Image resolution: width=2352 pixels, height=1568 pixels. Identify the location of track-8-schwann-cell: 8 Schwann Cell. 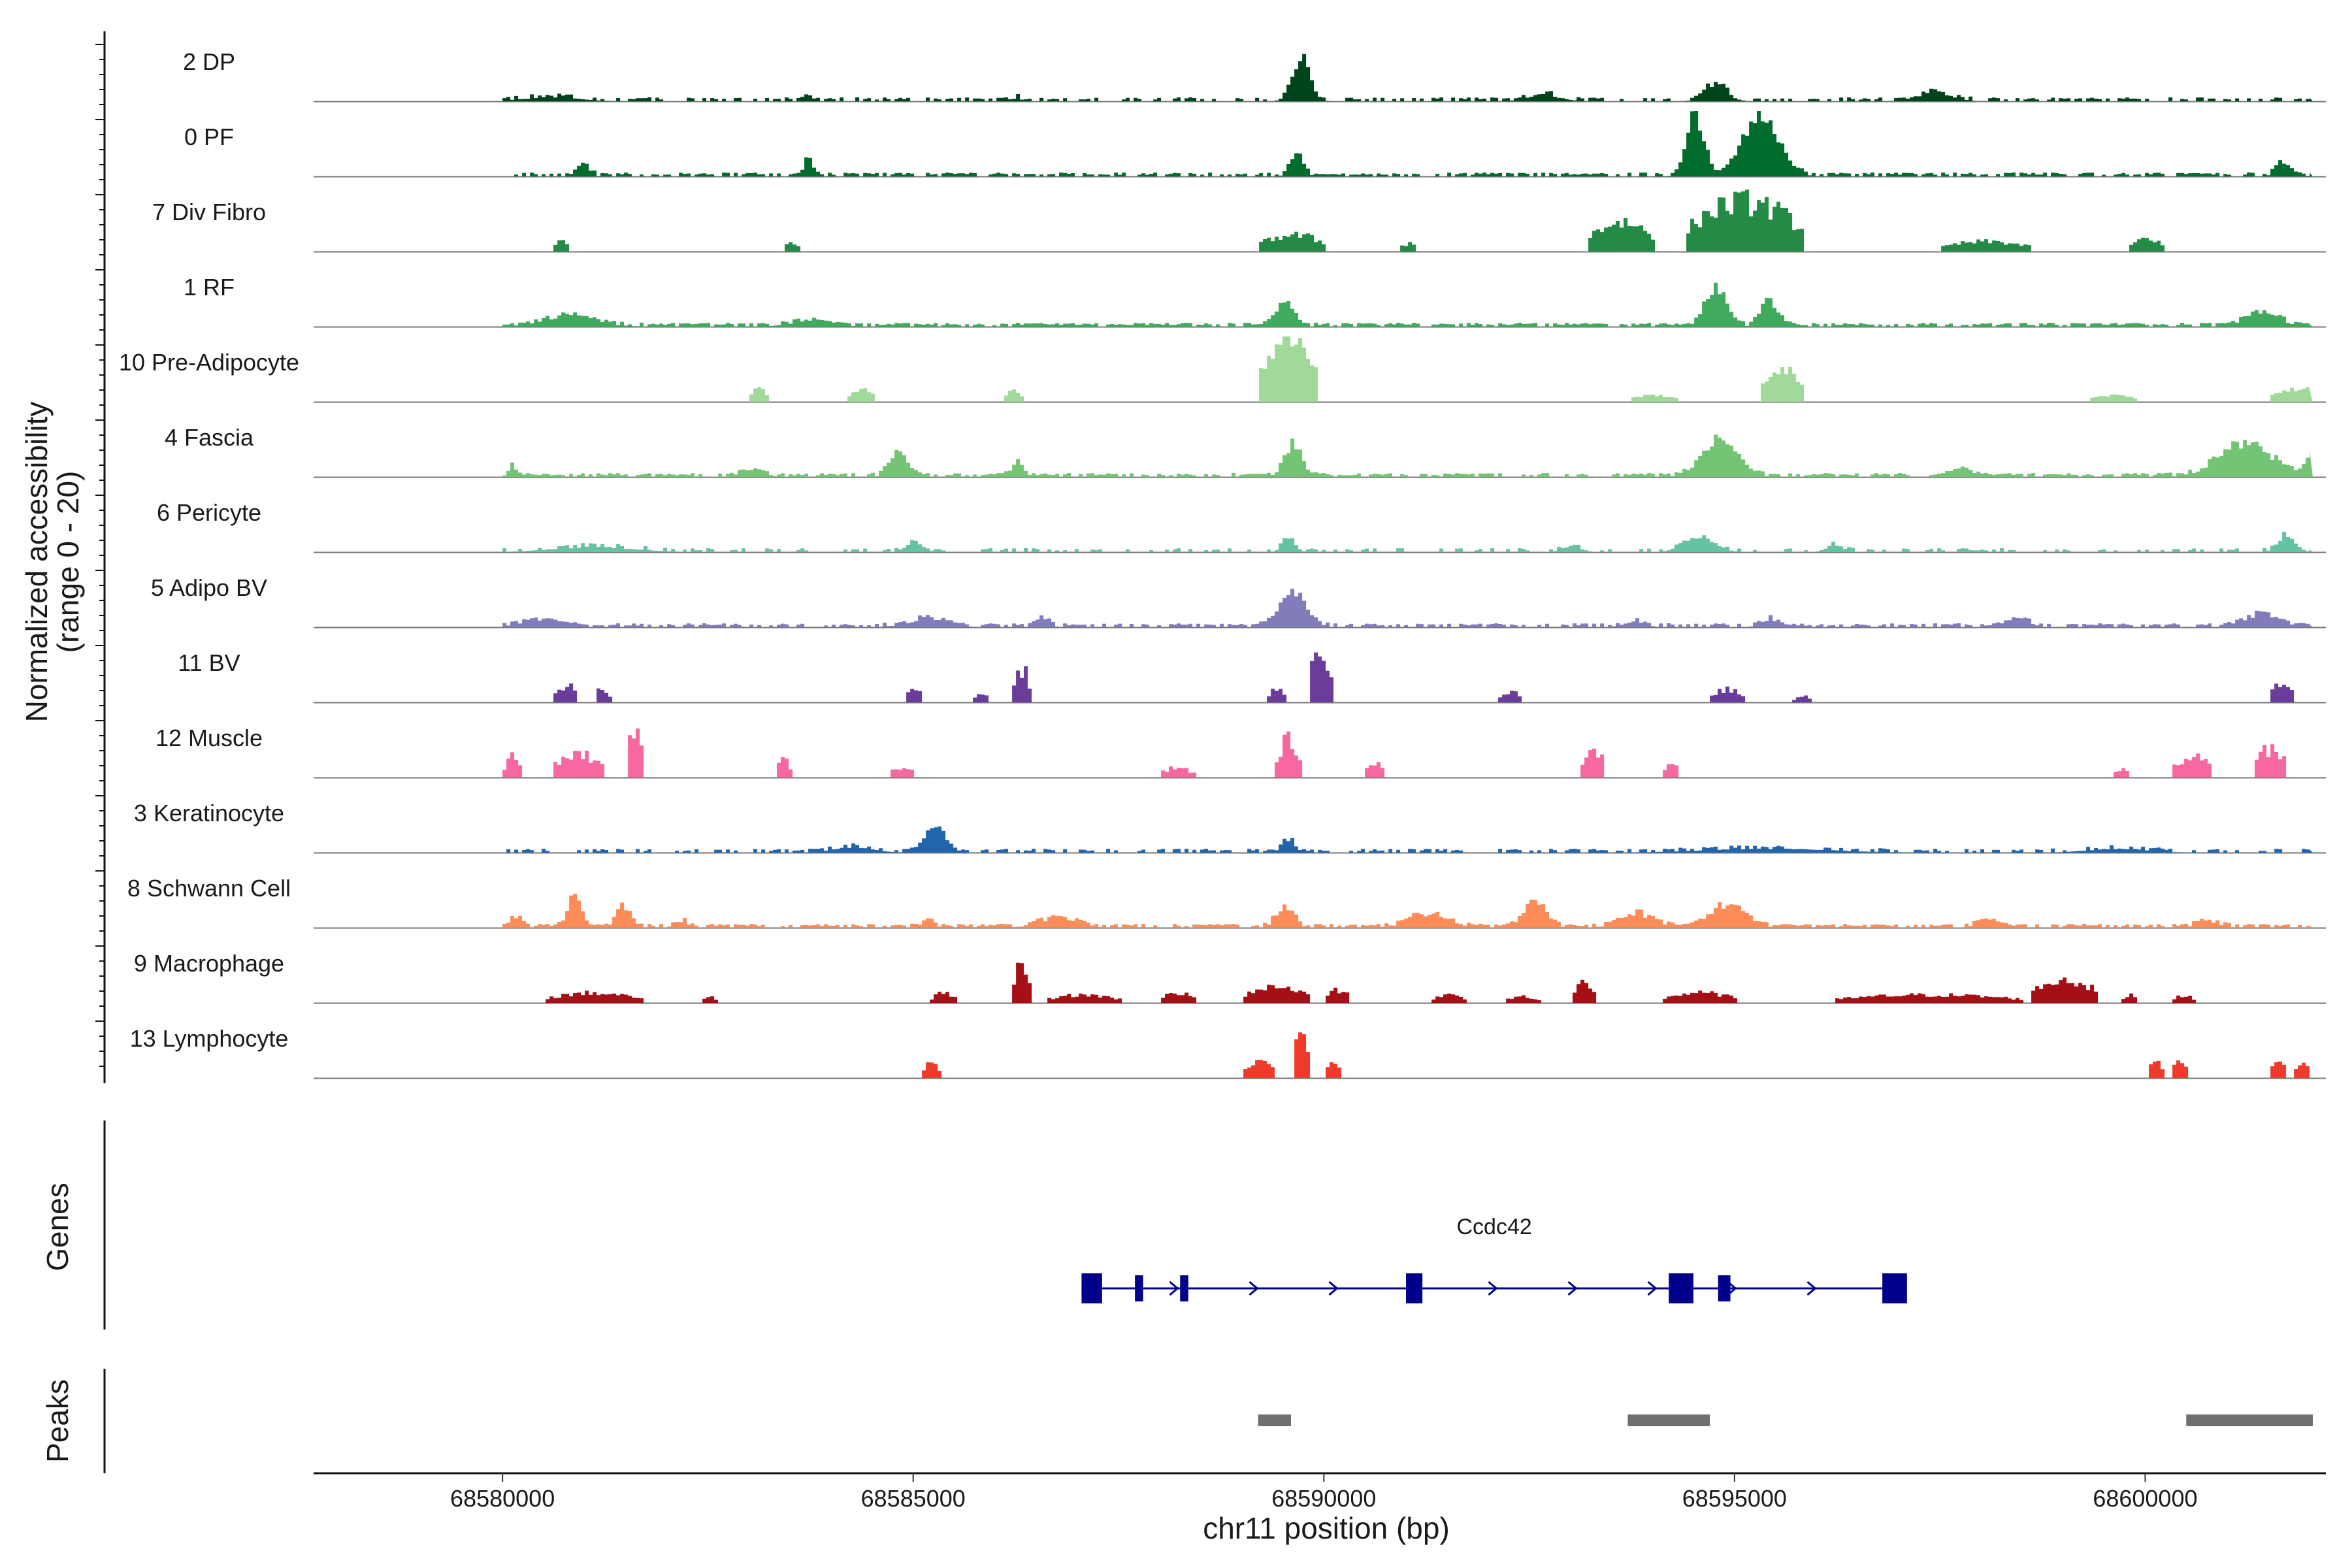
(1226, 902).